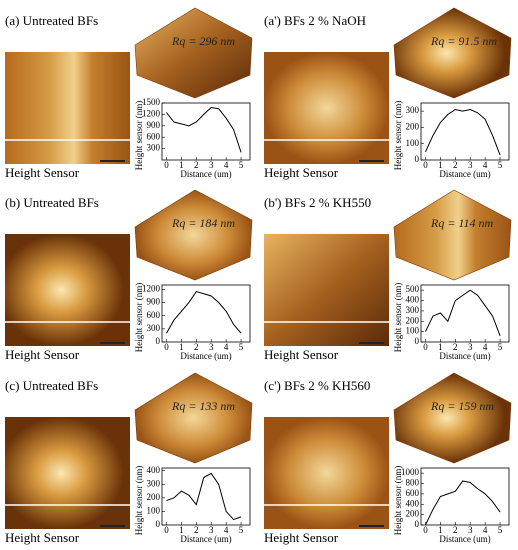  What do you see at coordinates (413, 289) in the screenshot?
I see `y-tick-label: 500` at bounding box center [413, 289].